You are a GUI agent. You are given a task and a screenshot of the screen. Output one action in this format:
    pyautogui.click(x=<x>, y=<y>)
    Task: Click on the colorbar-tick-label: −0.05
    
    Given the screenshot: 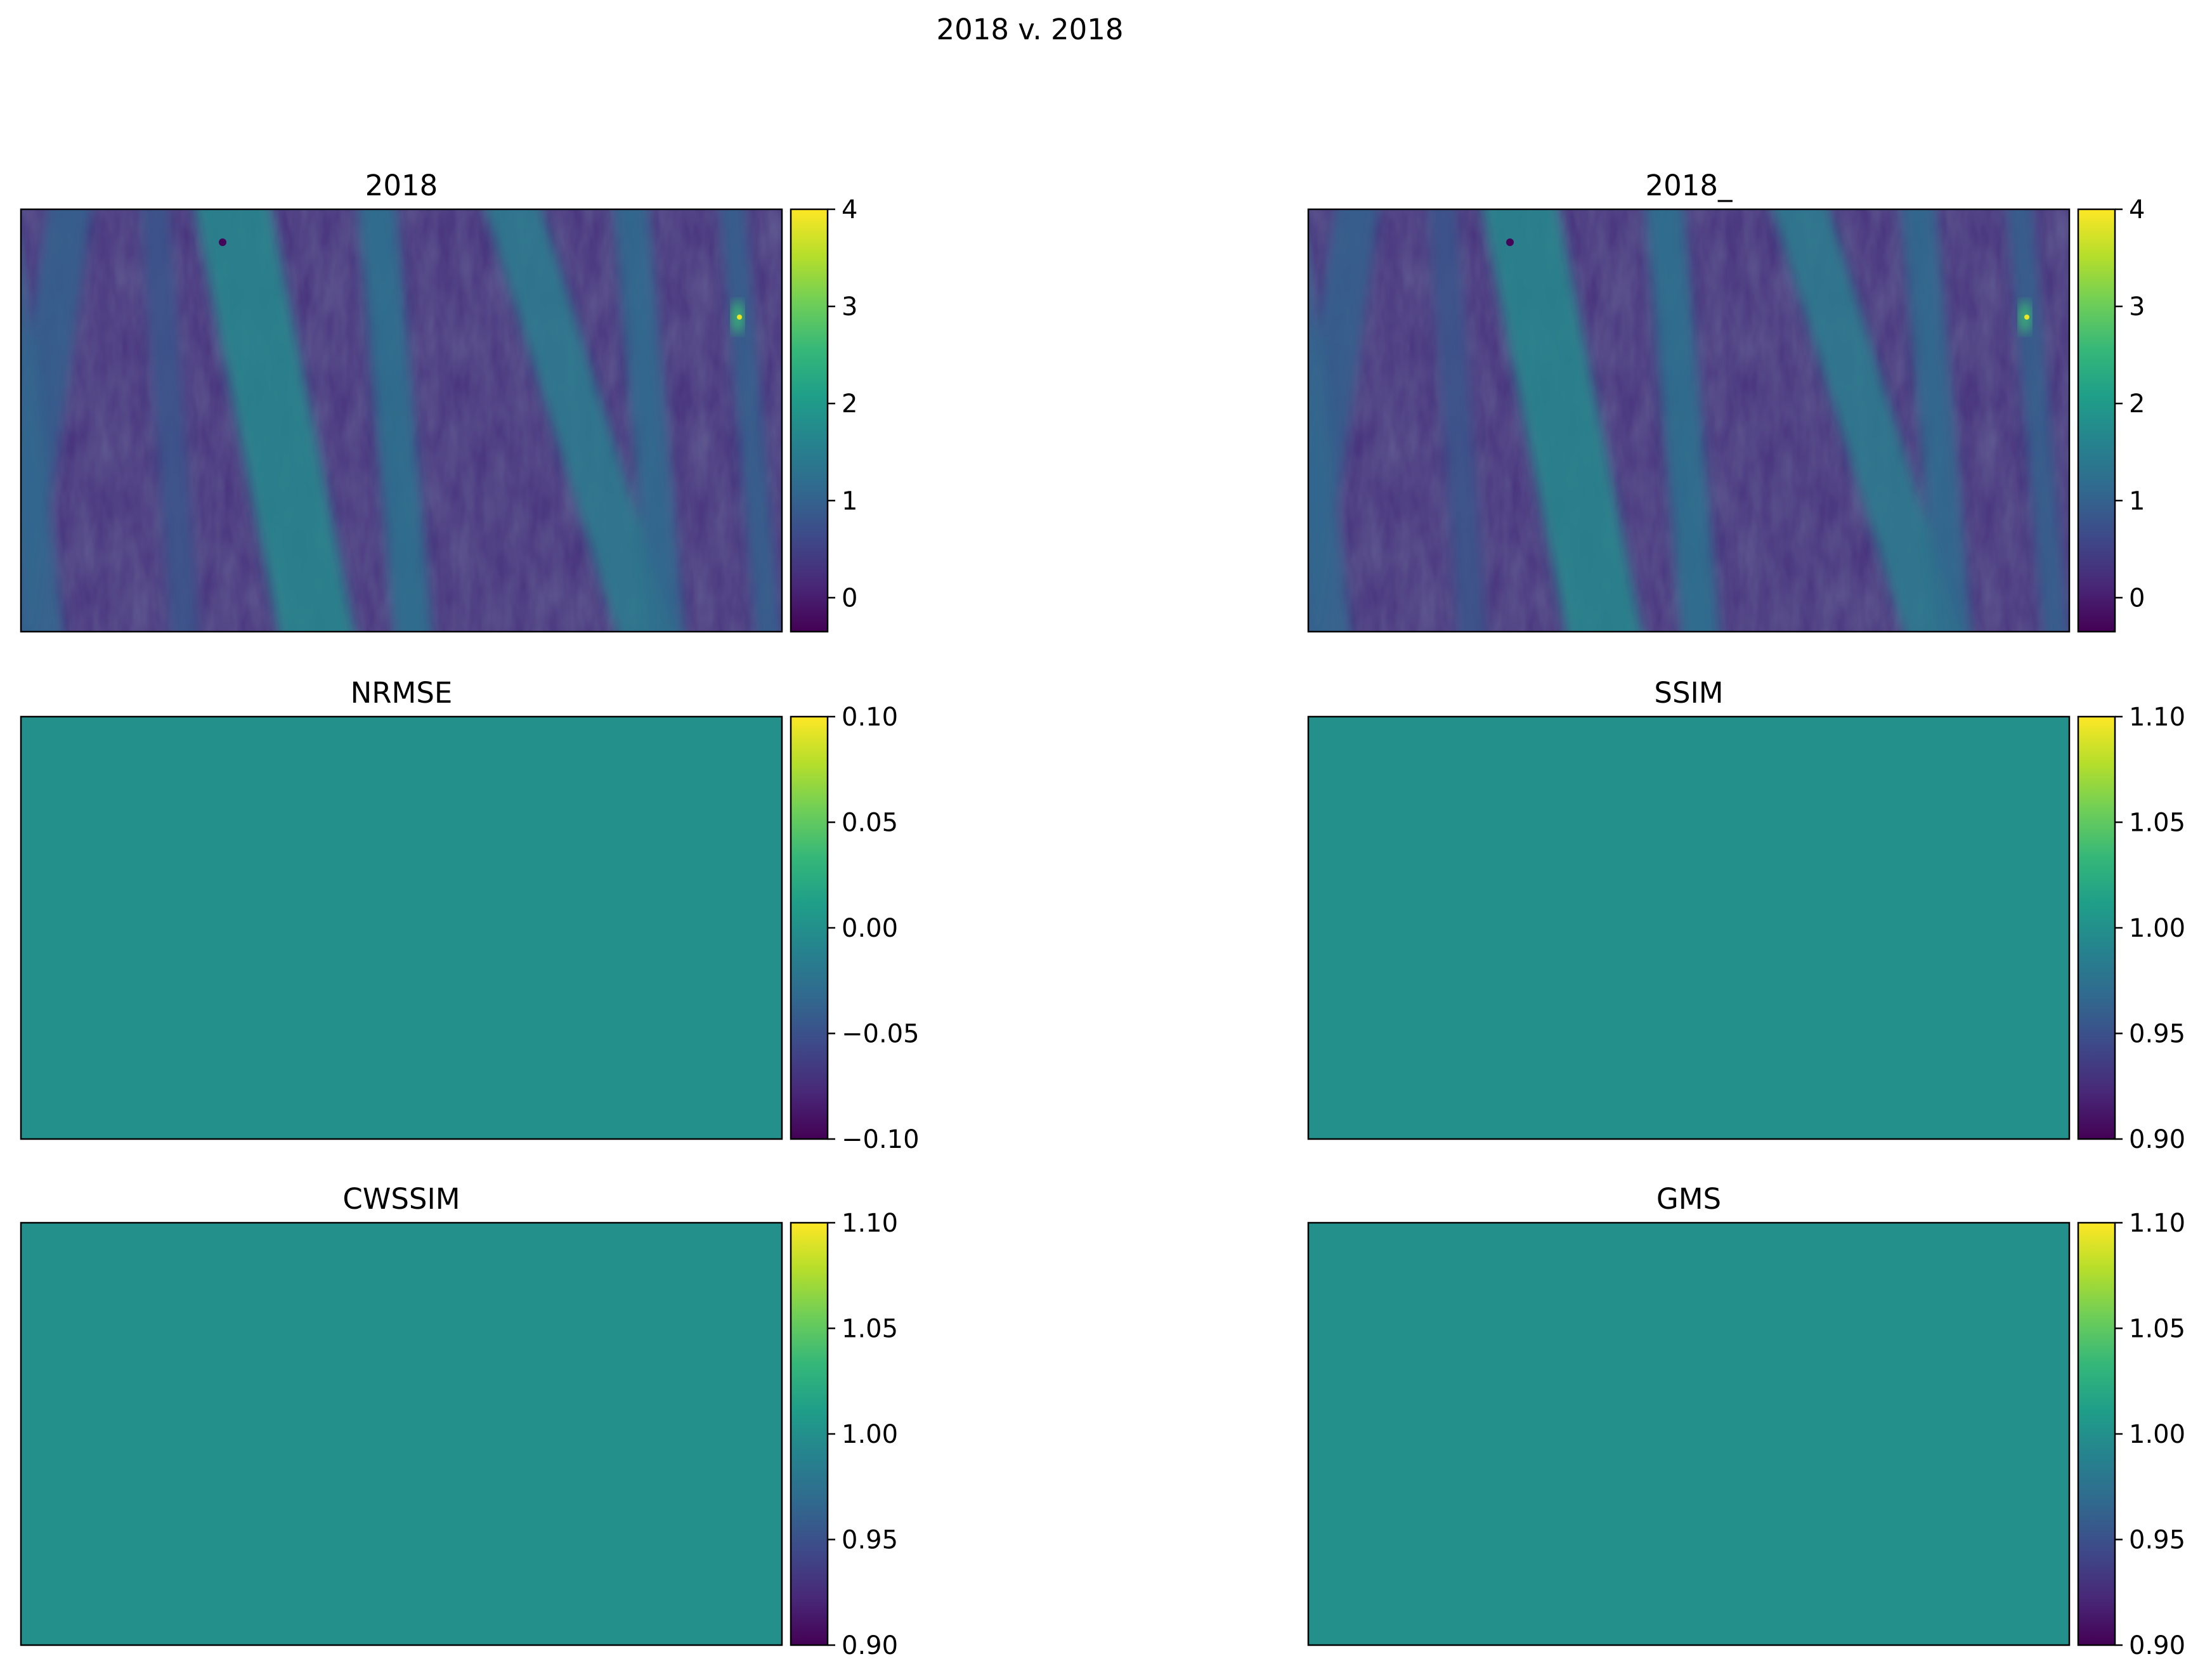 What is the action you would take?
    pyautogui.click(x=881, y=1034)
    